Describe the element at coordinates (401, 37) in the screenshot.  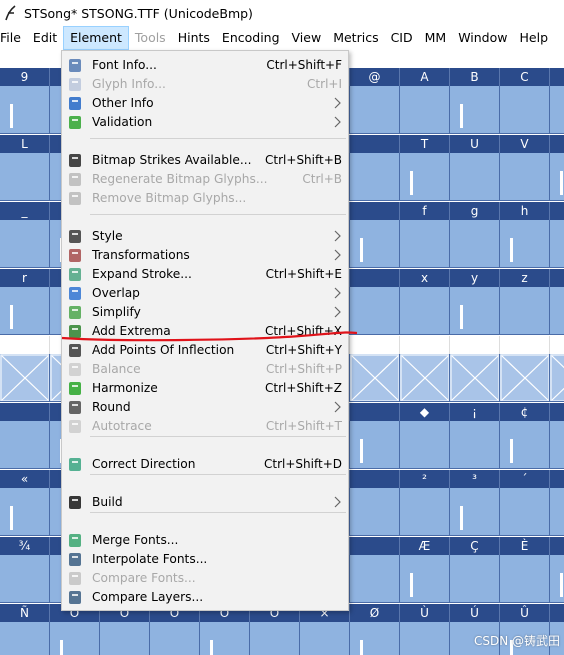
I see `menu-cid: CID` at that location.